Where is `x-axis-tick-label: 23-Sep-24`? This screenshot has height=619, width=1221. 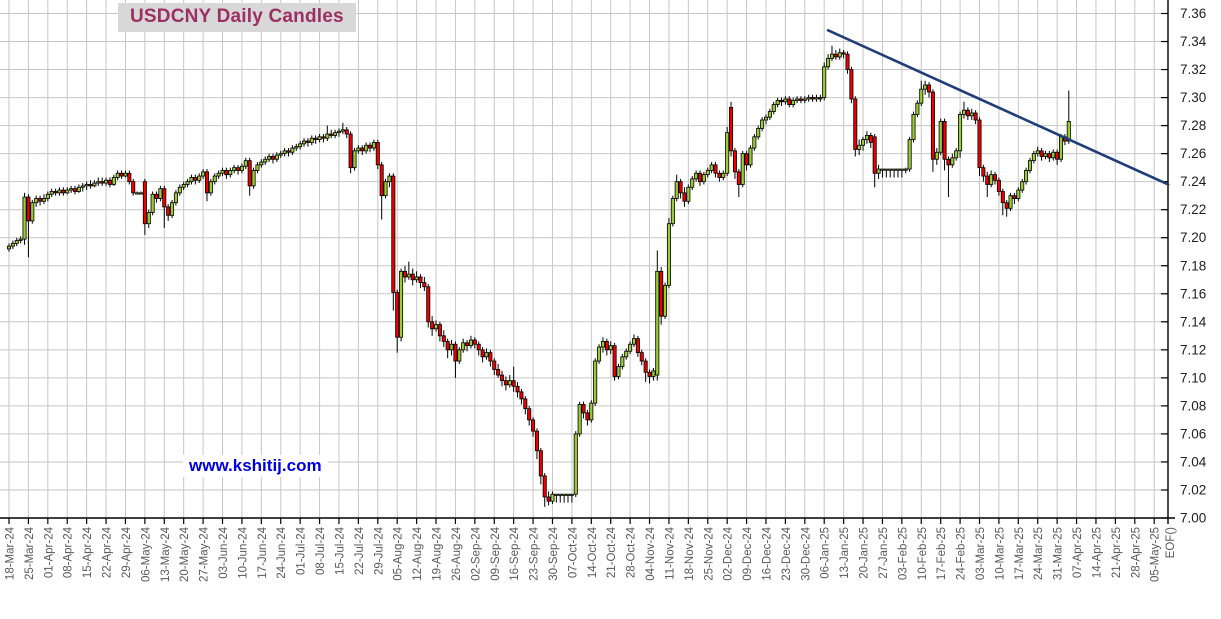 x-axis-tick-label: 23-Sep-24 is located at coordinates (535, 553).